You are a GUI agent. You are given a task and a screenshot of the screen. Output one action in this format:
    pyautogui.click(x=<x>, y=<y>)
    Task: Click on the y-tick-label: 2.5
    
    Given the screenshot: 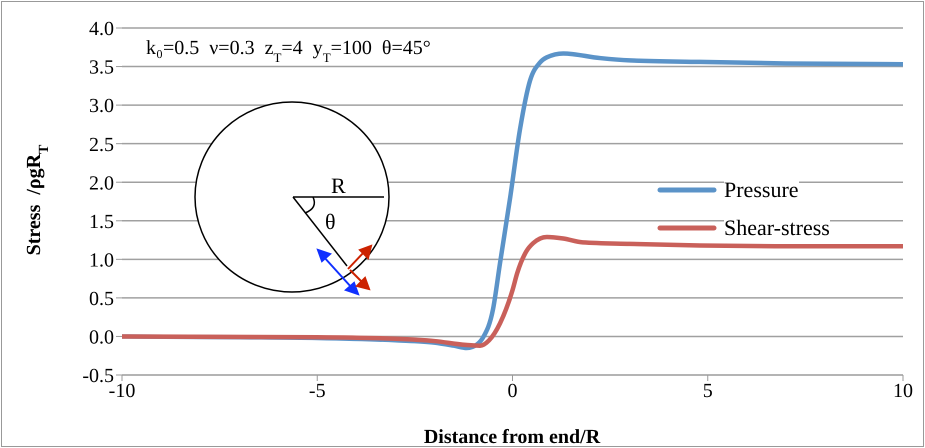 What is the action you would take?
    pyautogui.click(x=101, y=145)
    